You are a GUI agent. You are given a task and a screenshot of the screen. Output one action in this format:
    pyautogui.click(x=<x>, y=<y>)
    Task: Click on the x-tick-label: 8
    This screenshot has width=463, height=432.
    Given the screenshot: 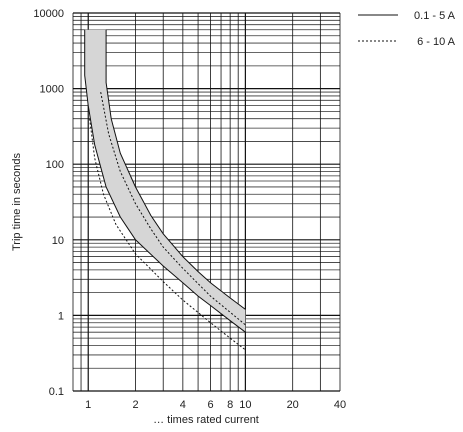 What is the action you would take?
    pyautogui.click(x=230, y=405)
    